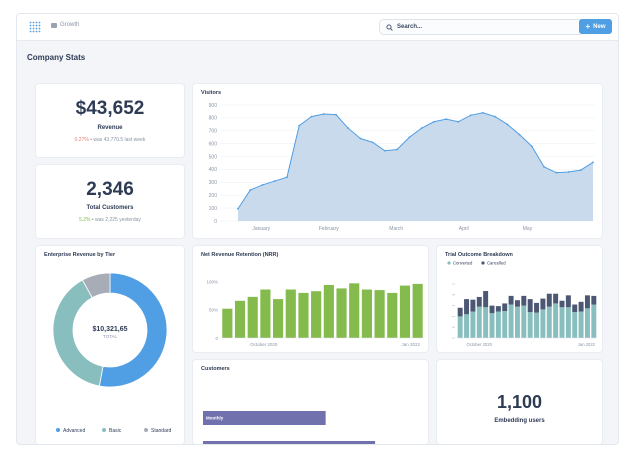  Describe the element at coordinates (264, 344) in the screenshot. I see `x-tick-label: October 2020` at that location.